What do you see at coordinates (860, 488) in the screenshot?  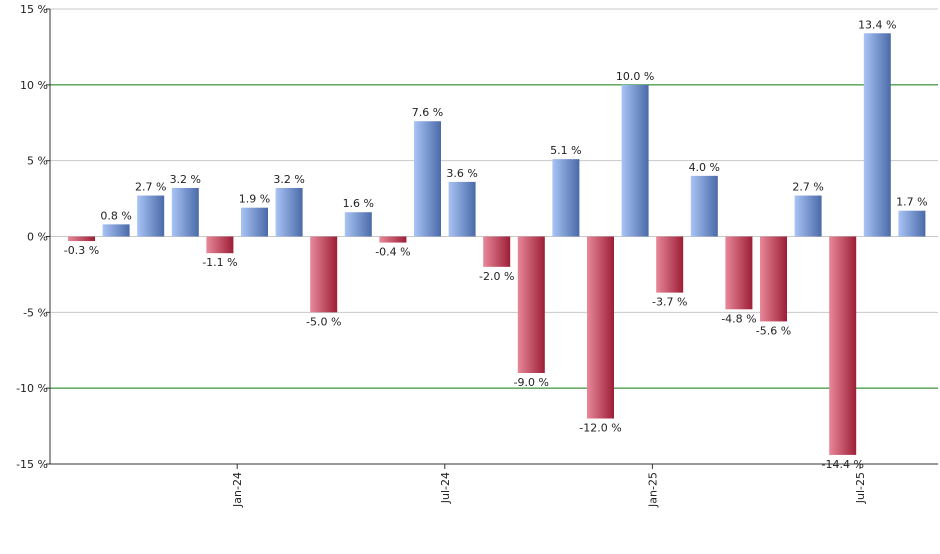 I see `x-tick-label: Jul-25` at bounding box center [860, 488].